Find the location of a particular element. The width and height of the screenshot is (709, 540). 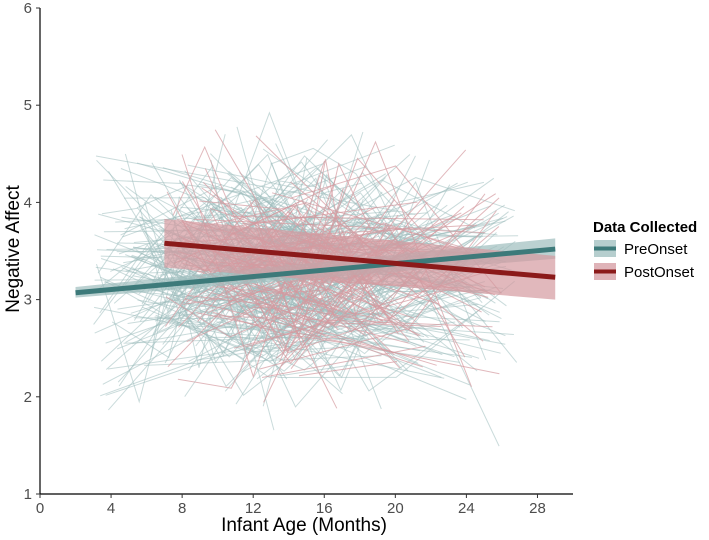

x-tick-label: 28 is located at coordinates (537, 508).